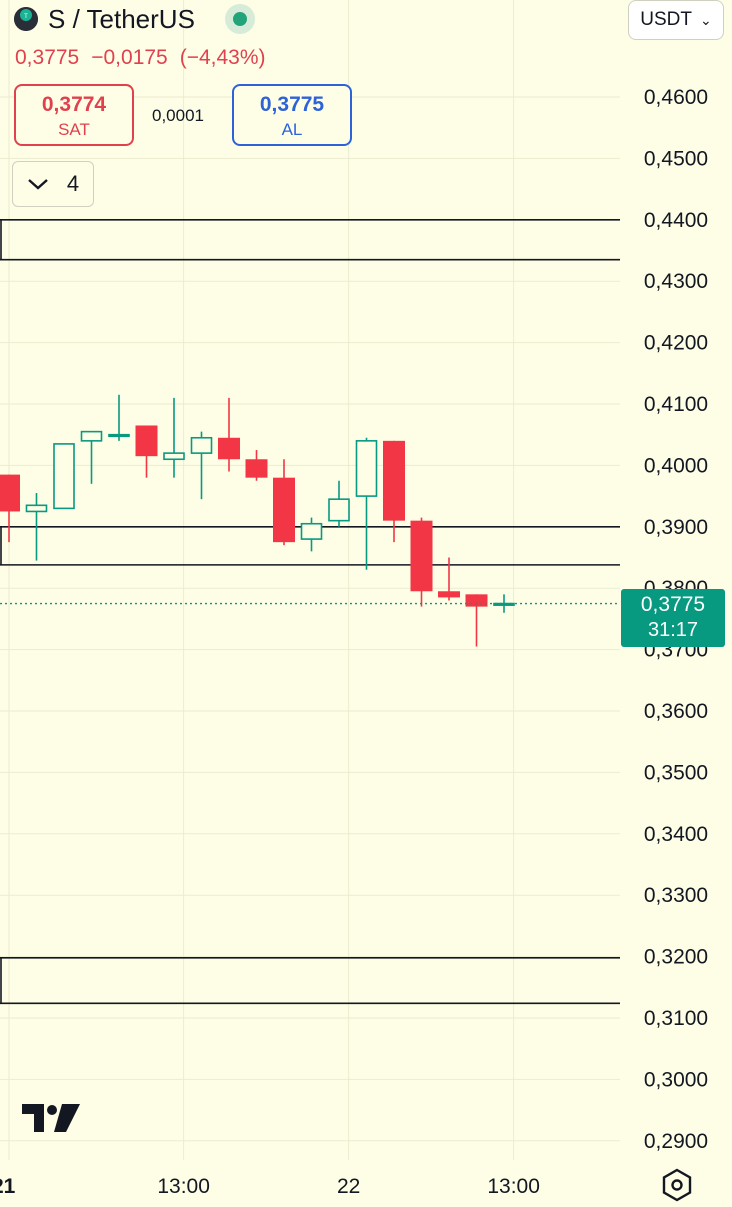 This screenshot has height=1207, width=732. What do you see at coordinates (292, 104) in the screenshot?
I see `buy-price: 0,3775` at bounding box center [292, 104].